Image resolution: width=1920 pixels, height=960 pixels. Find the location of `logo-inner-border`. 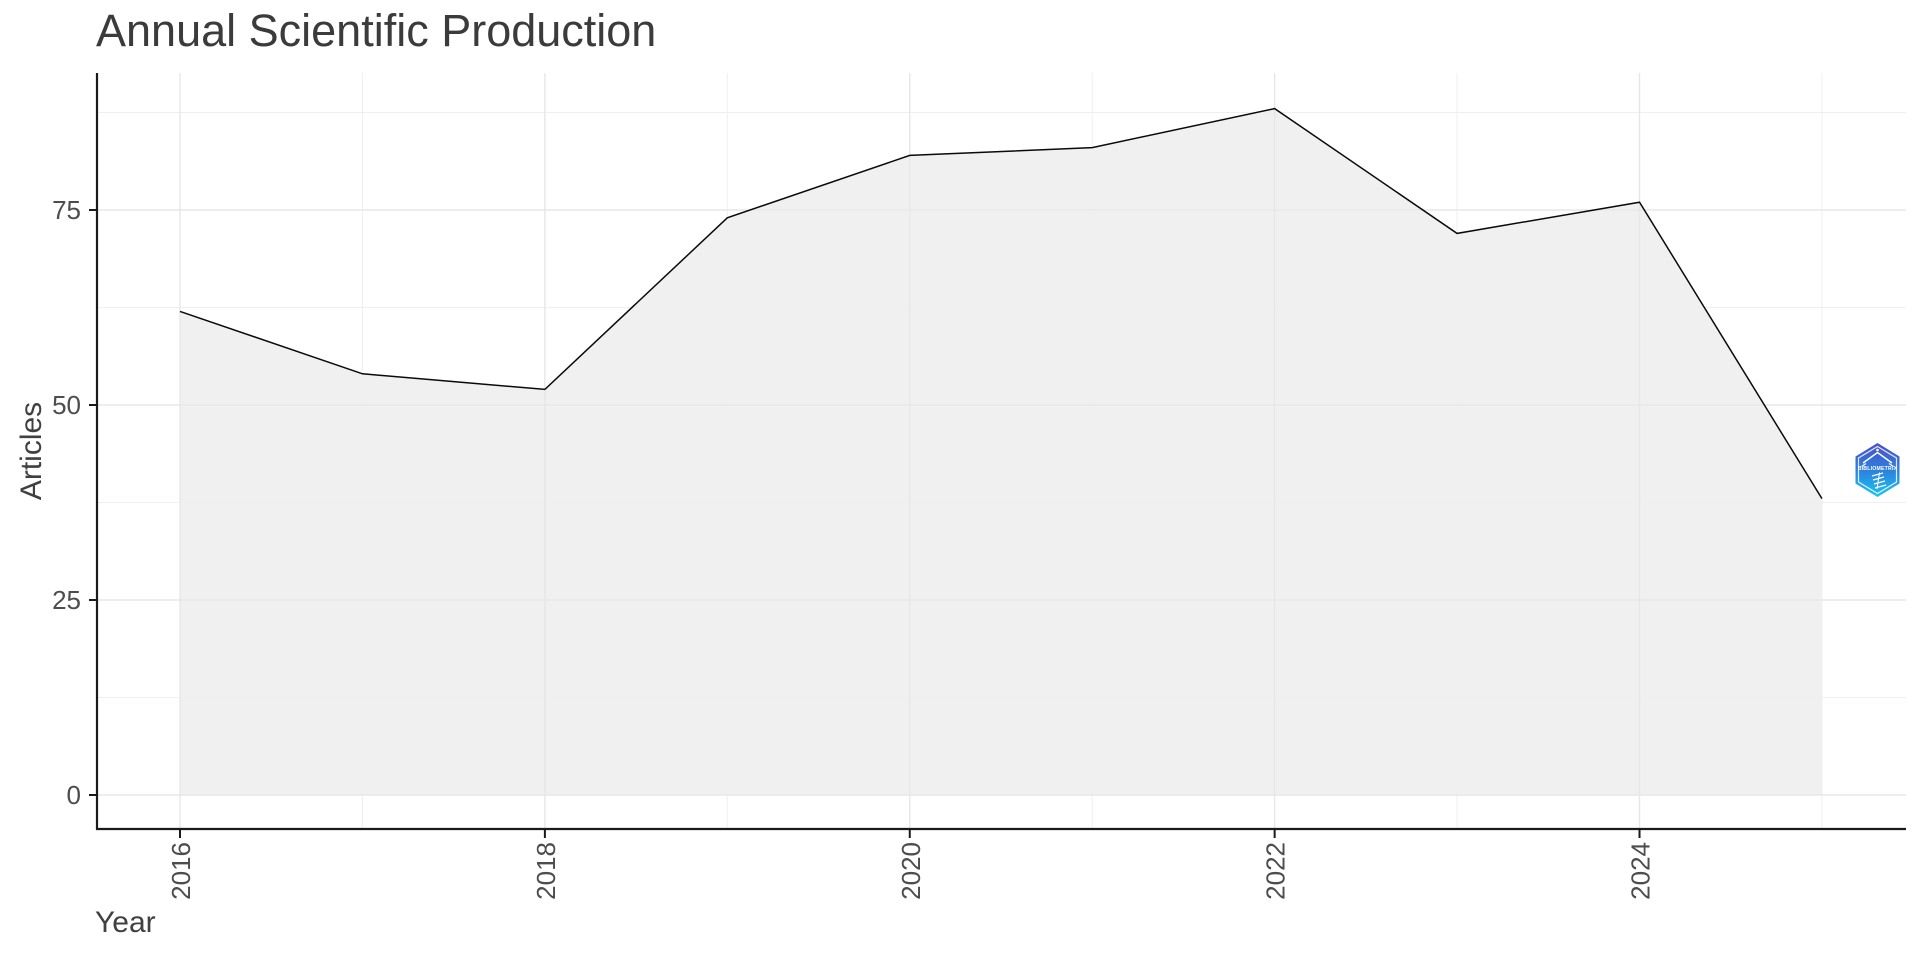

logo-inner-border is located at coordinates (1877, 470).